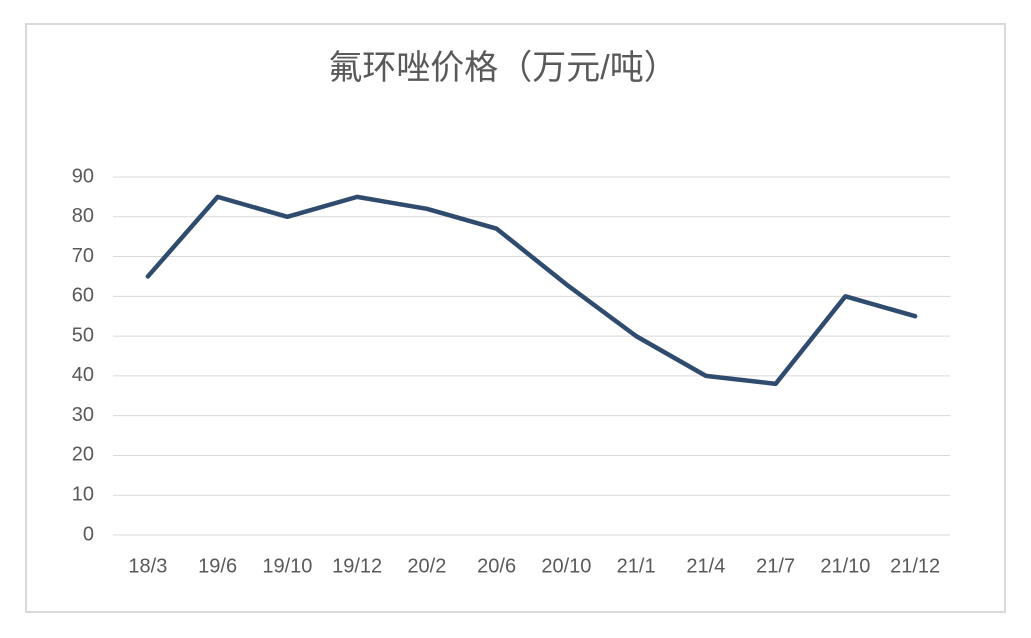  I want to click on y-tick-label: 30, so click(83, 415).